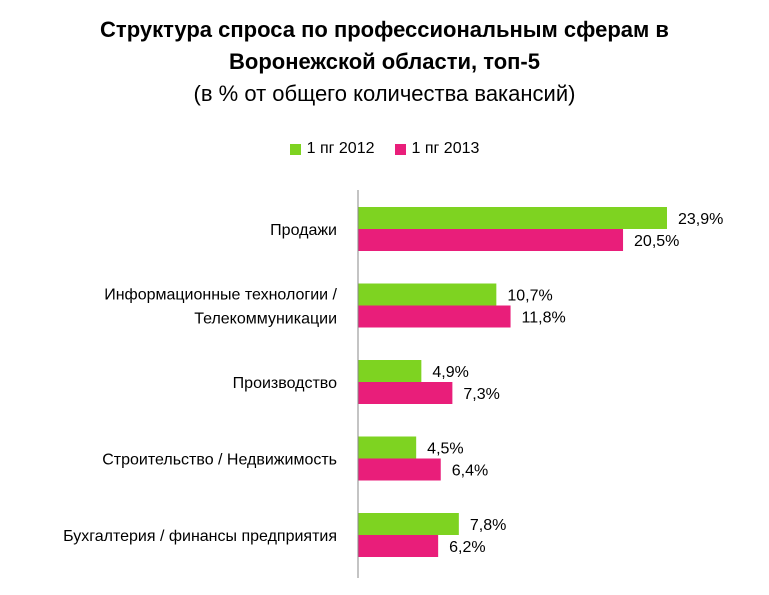 This screenshot has width=769, height=595. Describe the element at coordinates (488, 525) in the screenshot. I see `value-label-2012-4: 7,8%` at that location.